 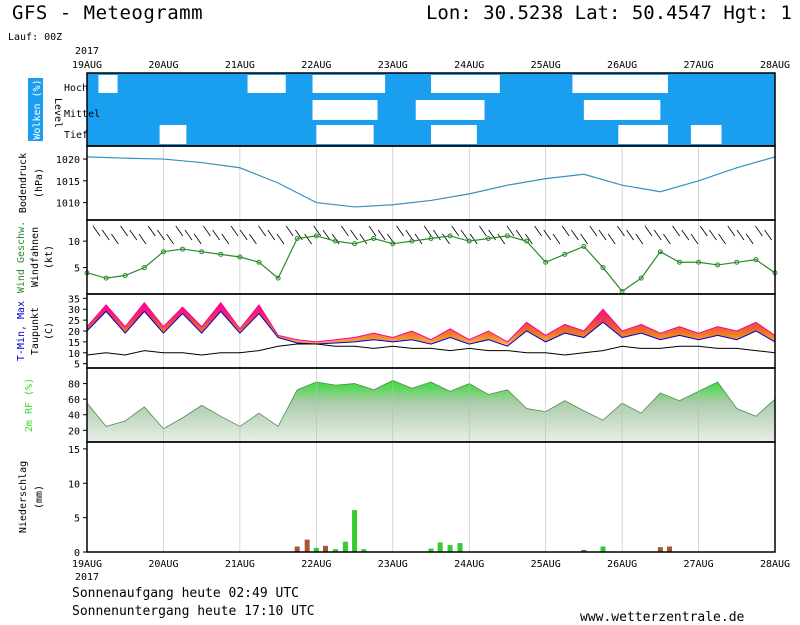 What do you see at coordinates (608, 13) in the screenshot?
I see `location-coordinates: Lon: 30.5238 Lat: 50.4547 Hgt: 1` at bounding box center [608, 13].